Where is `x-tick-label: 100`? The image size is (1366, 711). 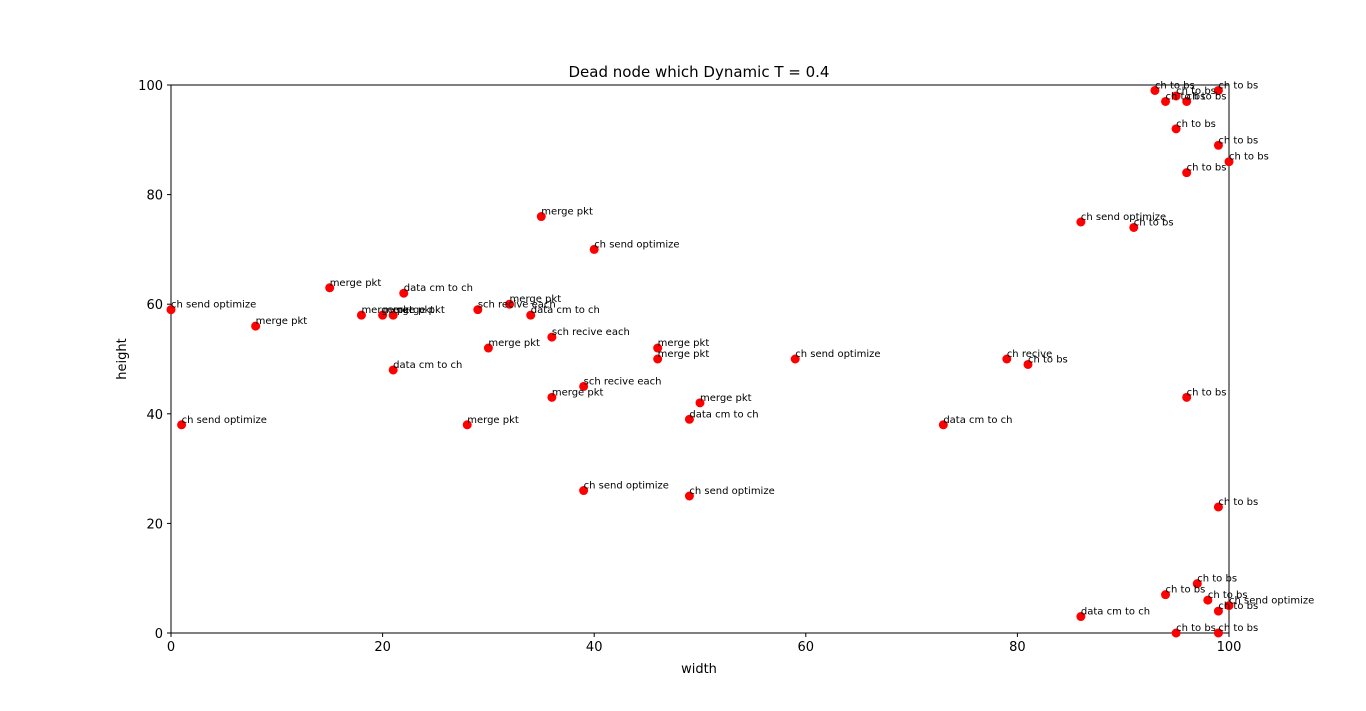
x-tick-label: 100 is located at coordinates (1229, 647).